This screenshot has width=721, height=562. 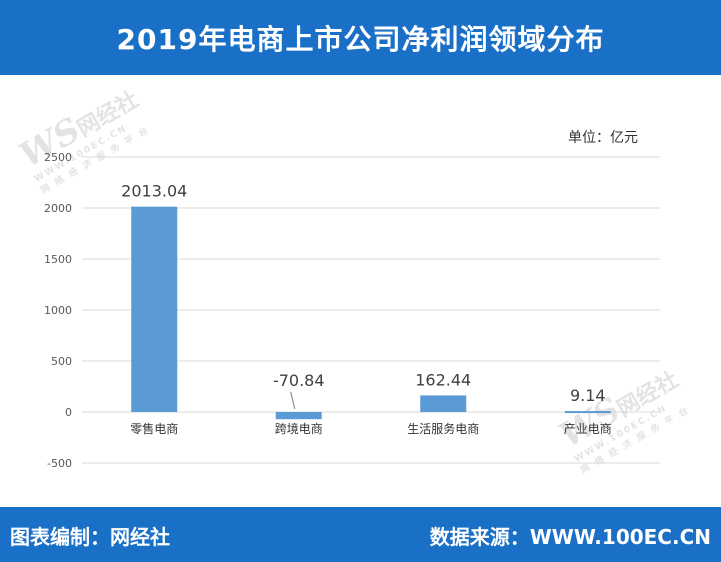 What do you see at coordinates (588, 428) in the screenshot?
I see `x-category-label: 产业电商` at bounding box center [588, 428].